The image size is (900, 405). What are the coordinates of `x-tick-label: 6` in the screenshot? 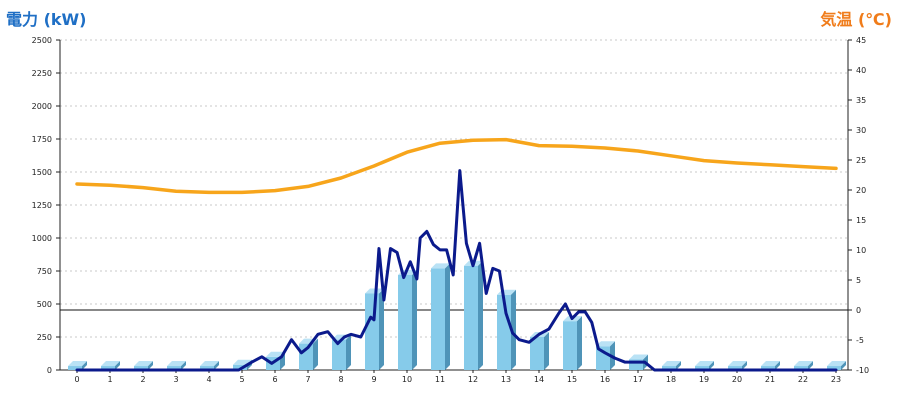 It's located at (274, 379).